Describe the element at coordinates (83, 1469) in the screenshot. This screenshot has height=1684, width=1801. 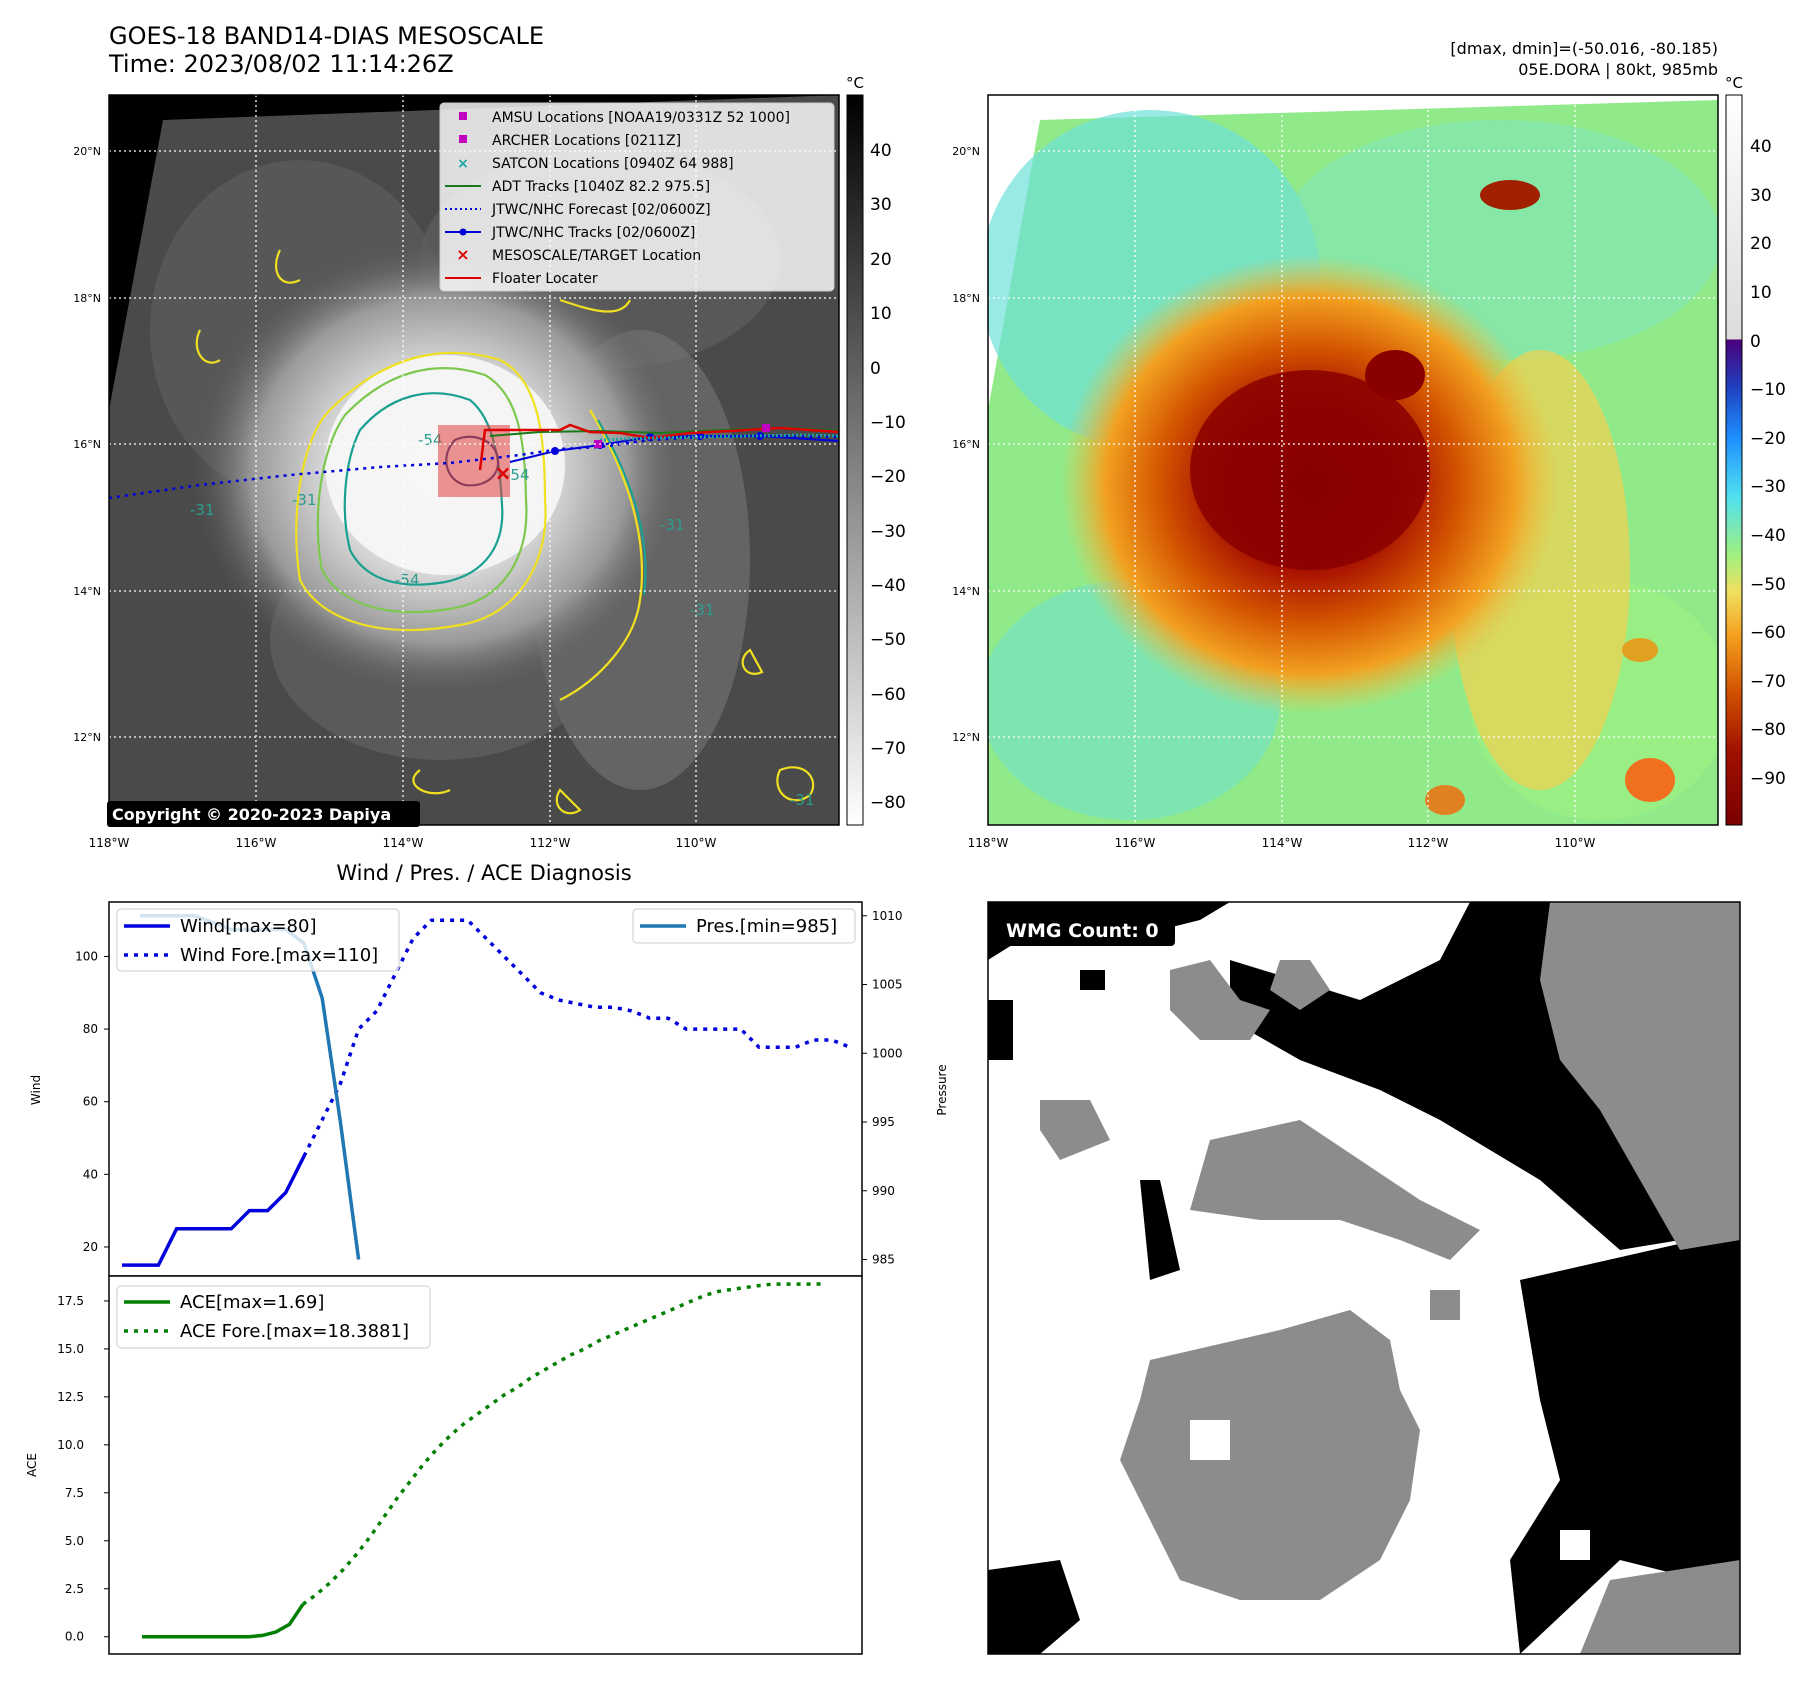
I see `ace-y-ticks: 17.5 15.0 12.5 10.0 7.5 5.0 2.5 0.0` at that location.